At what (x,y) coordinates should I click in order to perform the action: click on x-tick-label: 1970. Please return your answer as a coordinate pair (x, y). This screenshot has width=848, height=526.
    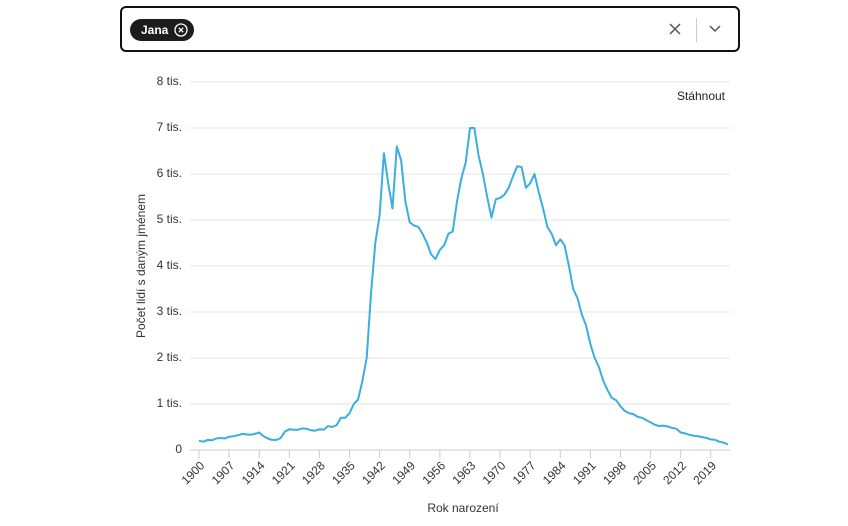
    Looking at the image, I should click on (494, 472).